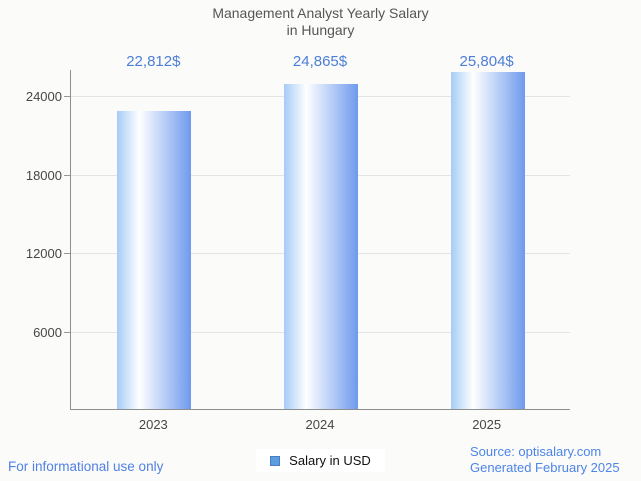  I want to click on legend-item-salary: Salary in USD, so click(320, 460).